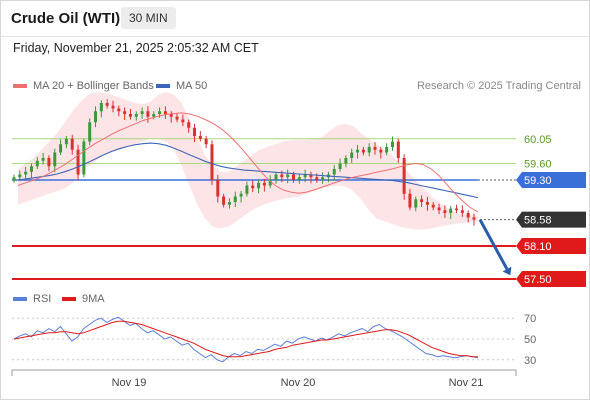 This screenshot has width=590, height=400. I want to click on level-label-57.50: 57.50, so click(538, 280).